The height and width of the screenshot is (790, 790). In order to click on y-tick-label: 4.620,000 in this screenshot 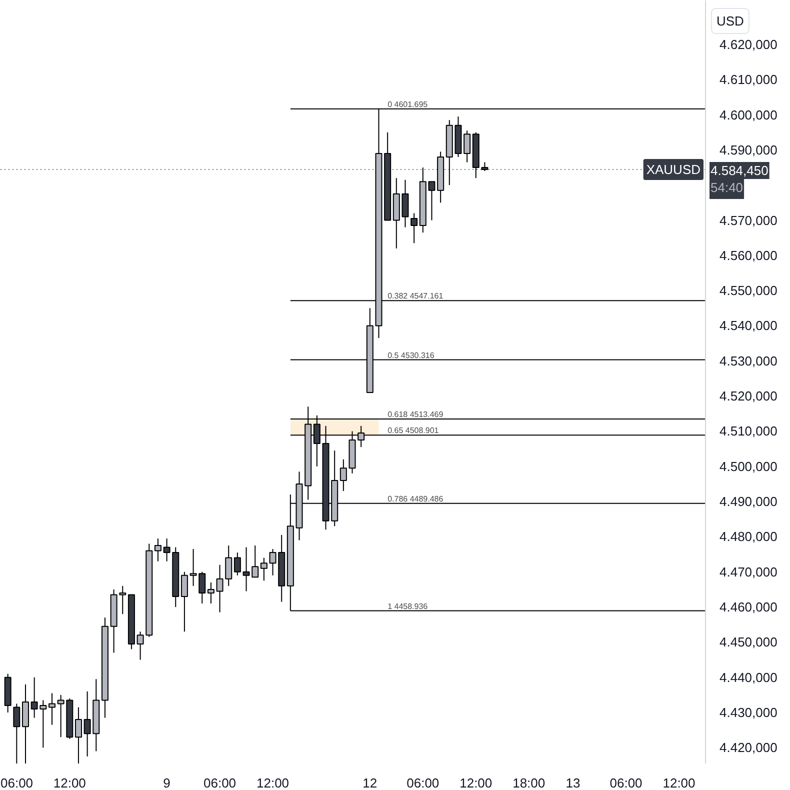, I will do `click(749, 44)`.